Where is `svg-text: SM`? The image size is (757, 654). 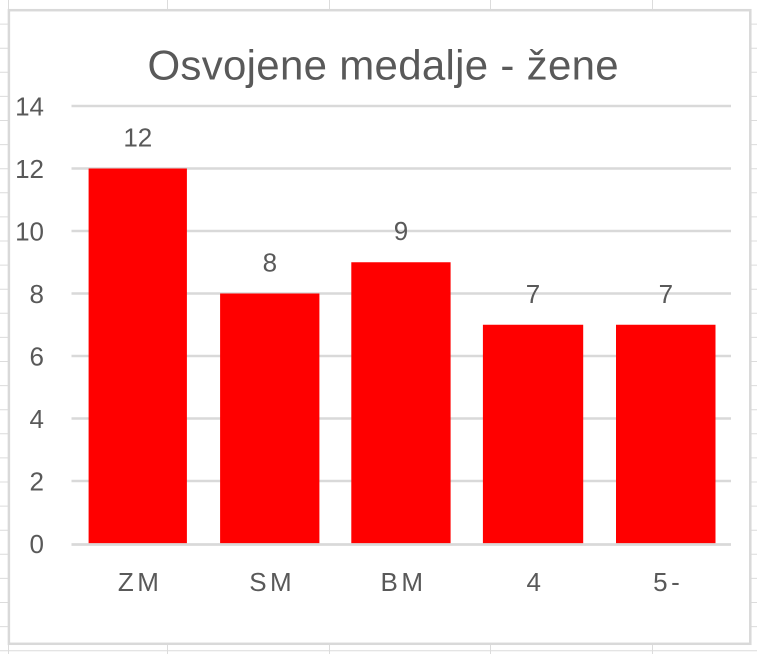 svg-text: SM is located at coordinates (272, 582).